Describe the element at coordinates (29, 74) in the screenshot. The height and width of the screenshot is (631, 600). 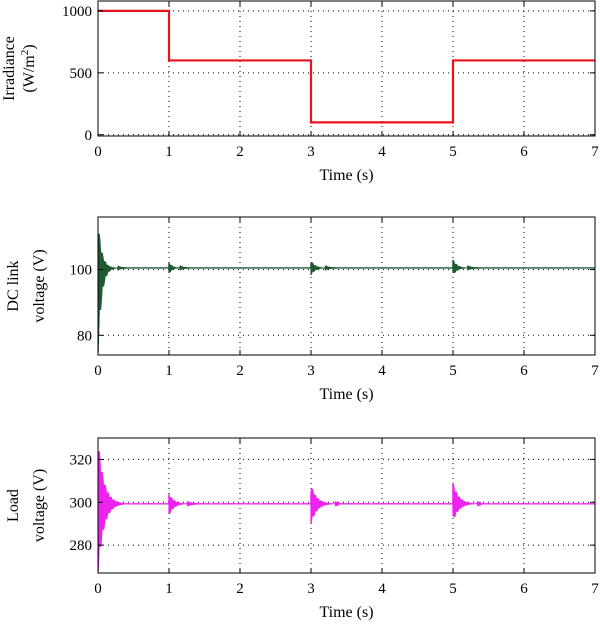
I see `y-axis-unit-base: (W/m` at that location.